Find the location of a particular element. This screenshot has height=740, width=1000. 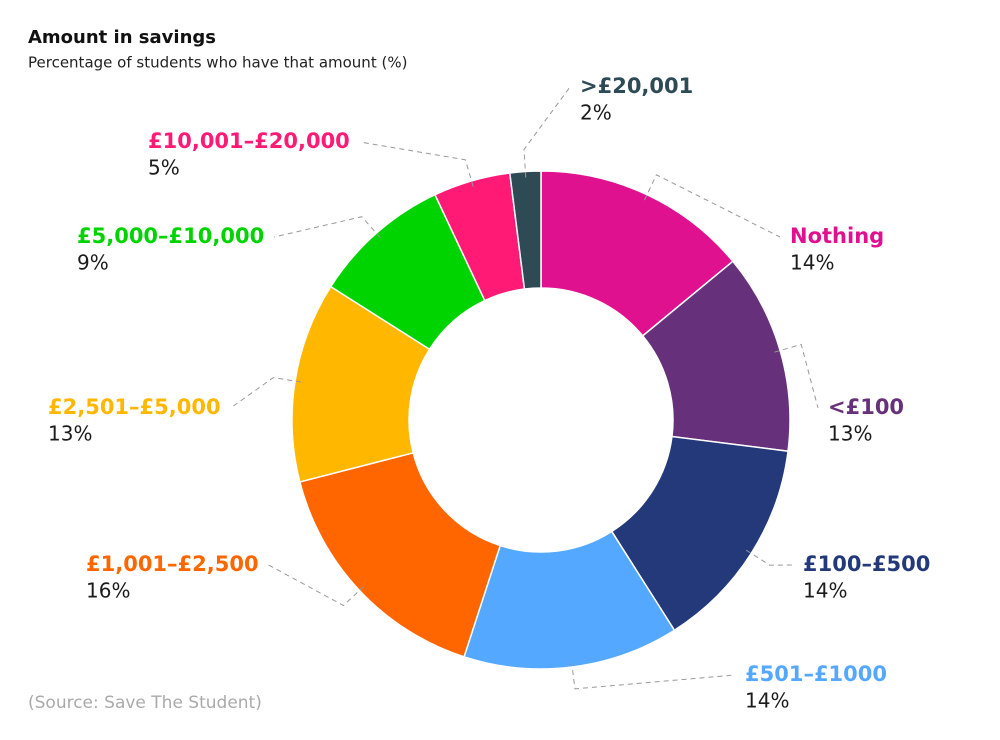

slice-label: <£100 is located at coordinates (866, 407).